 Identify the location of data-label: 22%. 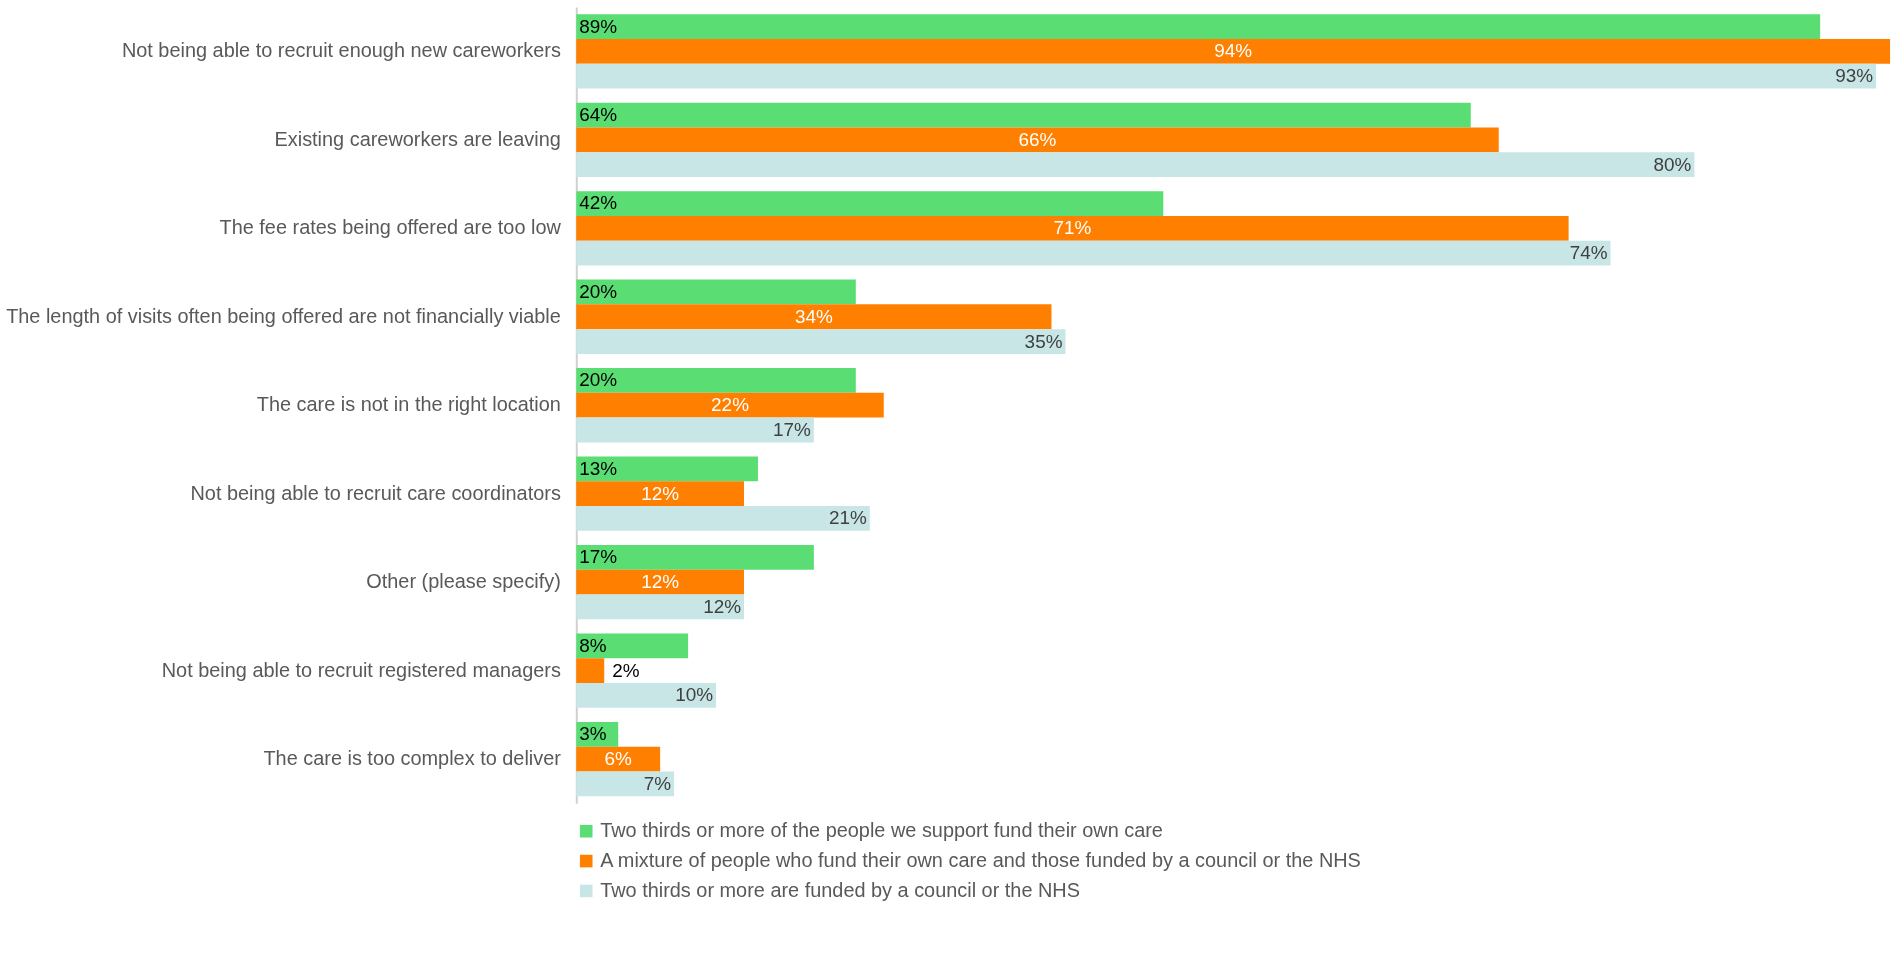
(730, 405).